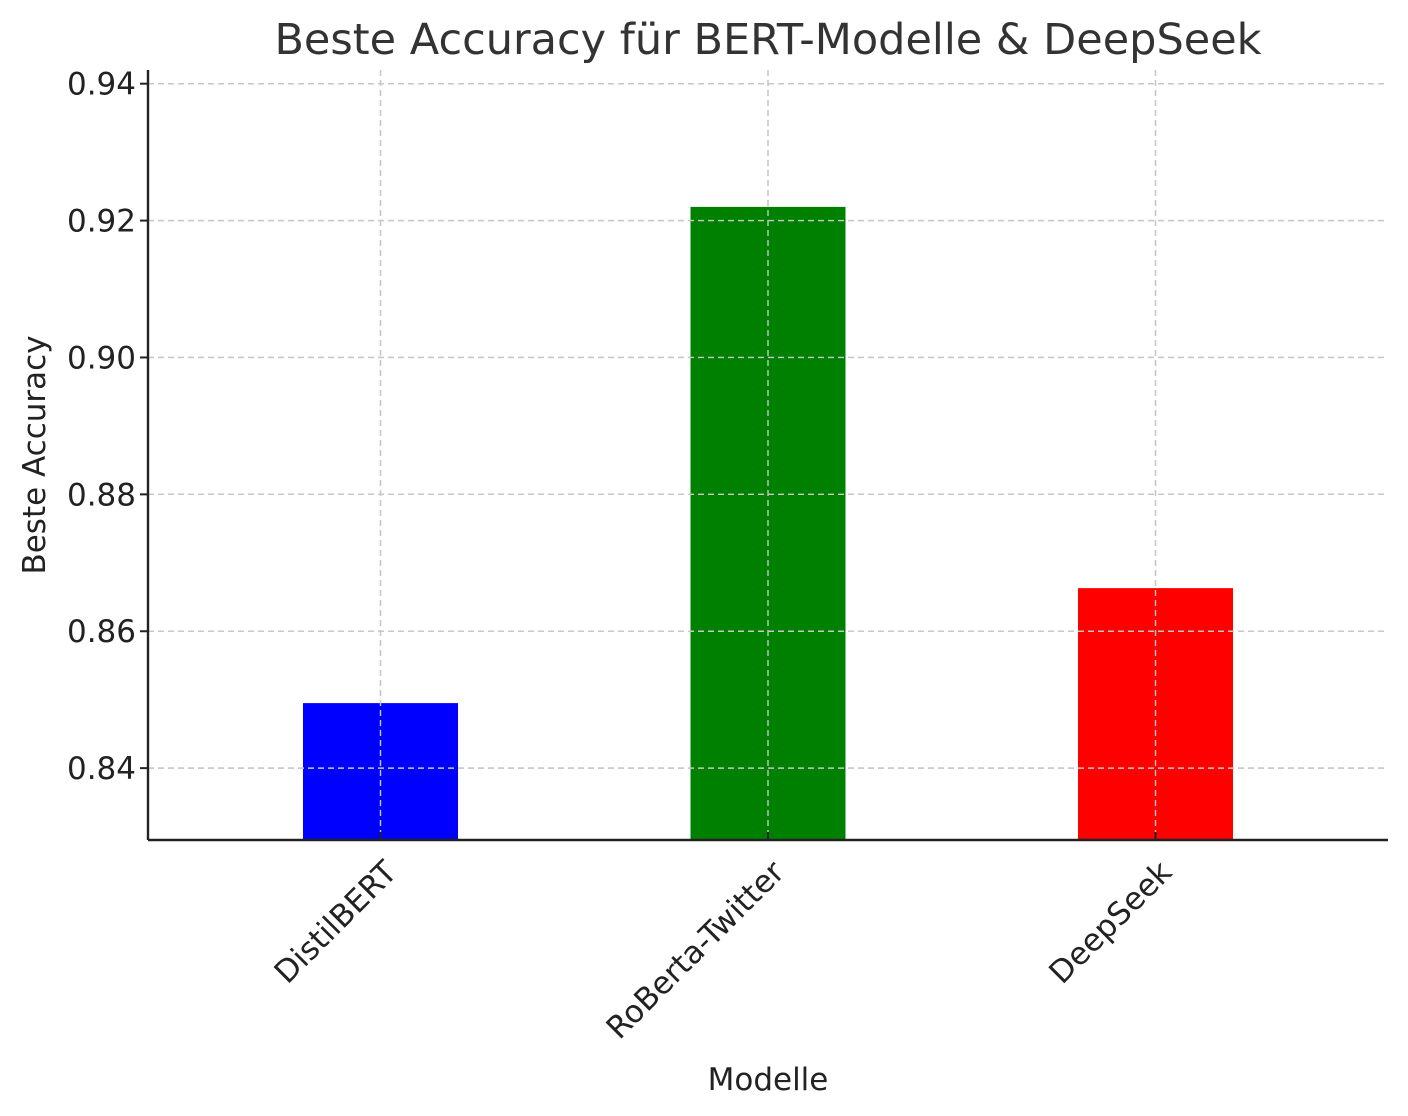 Image resolution: width=1408 pixels, height=1116 pixels. Describe the element at coordinates (101, 358) in the screenshot. I see `y-tick-label: 0.90` at that location.